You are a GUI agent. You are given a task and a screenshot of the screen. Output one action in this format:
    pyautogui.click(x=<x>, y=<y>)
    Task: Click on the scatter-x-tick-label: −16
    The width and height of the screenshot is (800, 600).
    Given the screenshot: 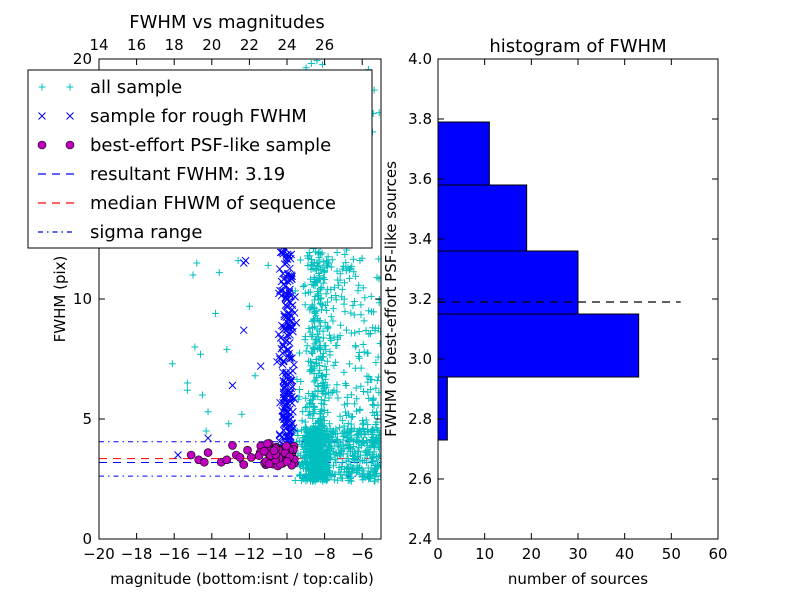 What is the action you would take?
    pyautogui.click(x=174, y=554)
    